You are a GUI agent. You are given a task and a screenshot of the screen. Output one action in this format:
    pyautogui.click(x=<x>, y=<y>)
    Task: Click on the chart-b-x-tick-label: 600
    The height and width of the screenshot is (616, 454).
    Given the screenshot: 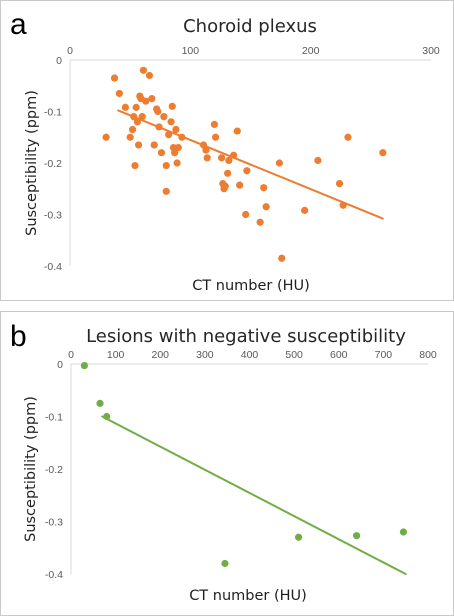 What is the action you would take?
    pyautogui.click(x=339, y=355)
    